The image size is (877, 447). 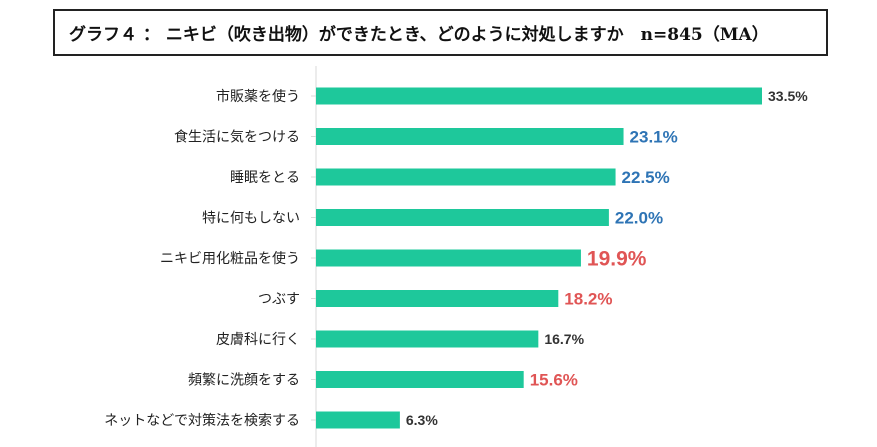 I want to click on category-label: ニキビ用化粧品を使う, so click(x=230, y=258).